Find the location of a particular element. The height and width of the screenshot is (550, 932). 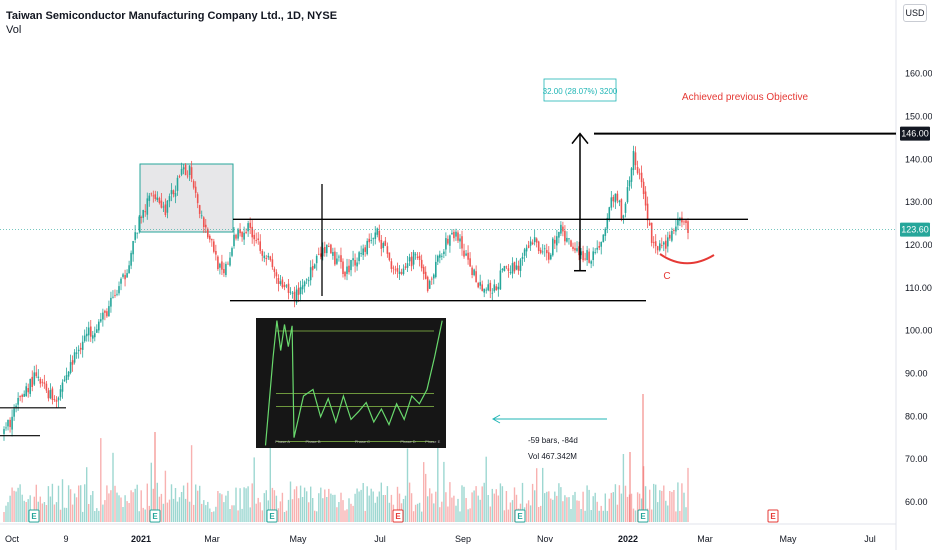

volume-indicator-label: Vol is located at coordinates (14, 30).